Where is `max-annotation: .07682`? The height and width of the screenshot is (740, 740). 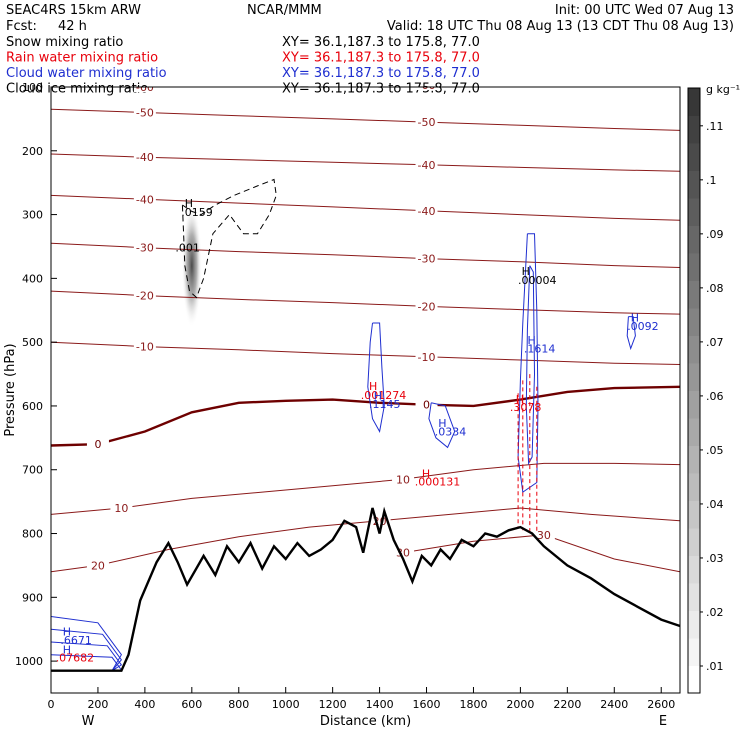 max-annotation: .07682 is located at coordinates (75, 658).